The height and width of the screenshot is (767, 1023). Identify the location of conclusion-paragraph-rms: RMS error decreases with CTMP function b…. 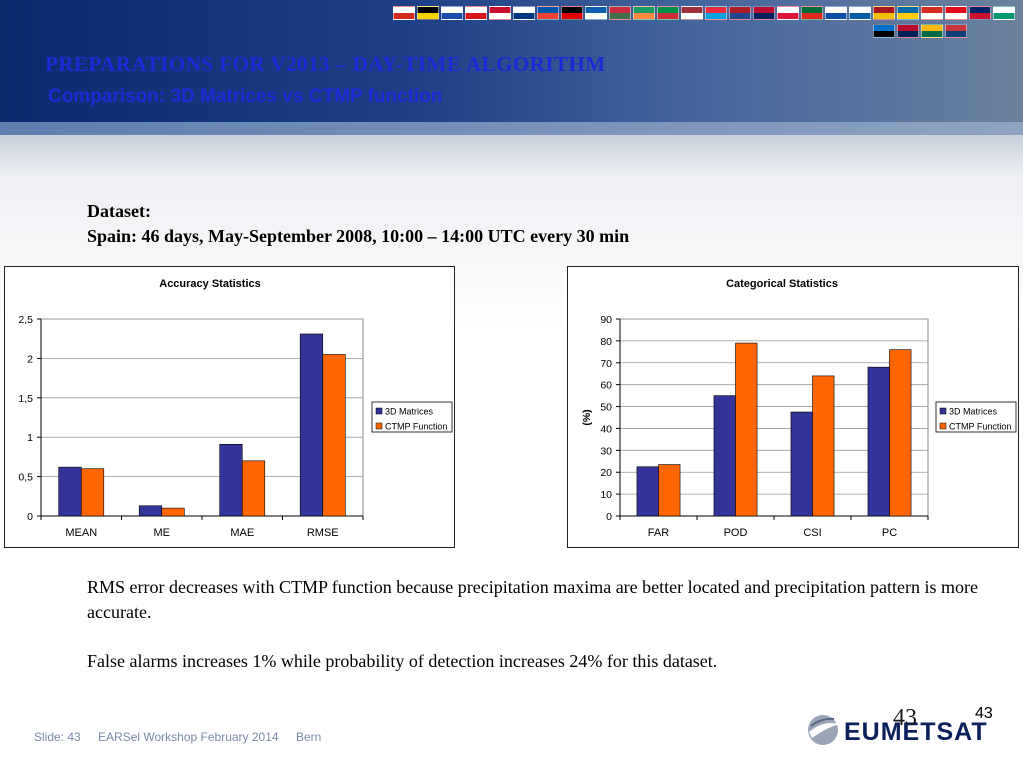
(533, 599).